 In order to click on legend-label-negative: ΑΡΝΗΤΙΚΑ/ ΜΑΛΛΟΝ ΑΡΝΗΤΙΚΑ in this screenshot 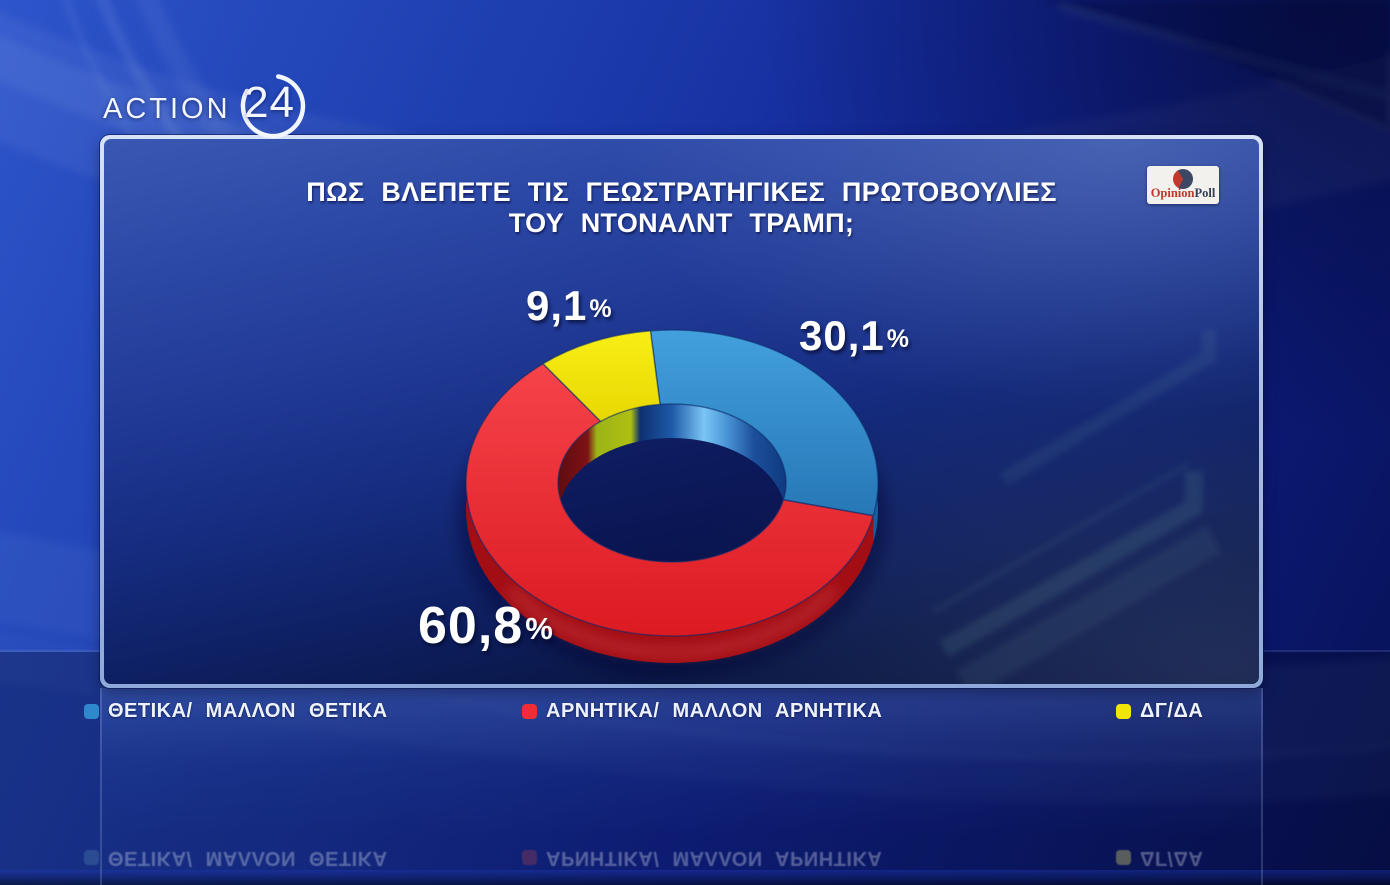, I will do `click(714, 710)`.